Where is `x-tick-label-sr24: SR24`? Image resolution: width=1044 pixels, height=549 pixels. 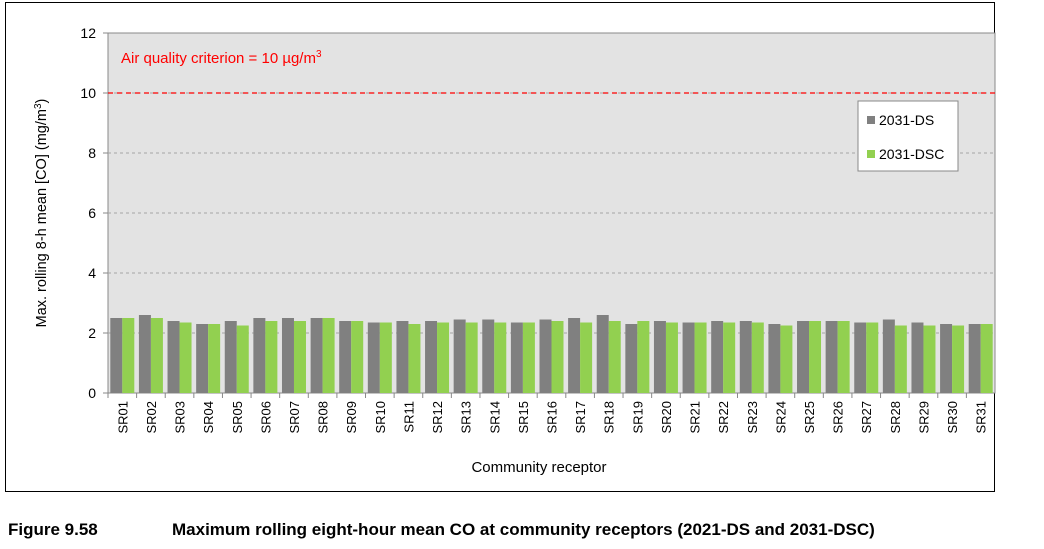
x-tick-label-sr24: SR24 is located at coordinates (780, 417).